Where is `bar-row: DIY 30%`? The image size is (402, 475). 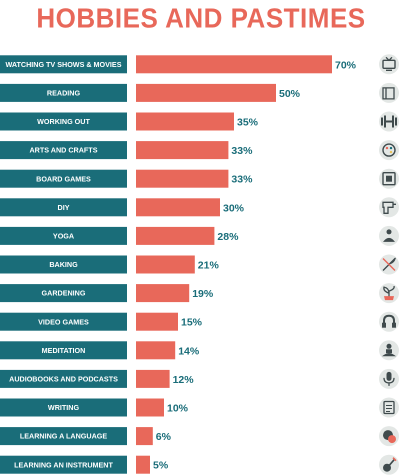 bar-row: DIY 30% is located at coordinates (199, 207).